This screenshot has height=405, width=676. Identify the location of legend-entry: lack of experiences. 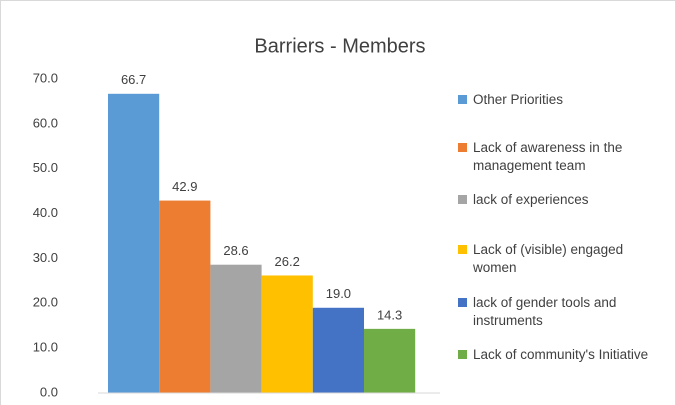
(563, 200).